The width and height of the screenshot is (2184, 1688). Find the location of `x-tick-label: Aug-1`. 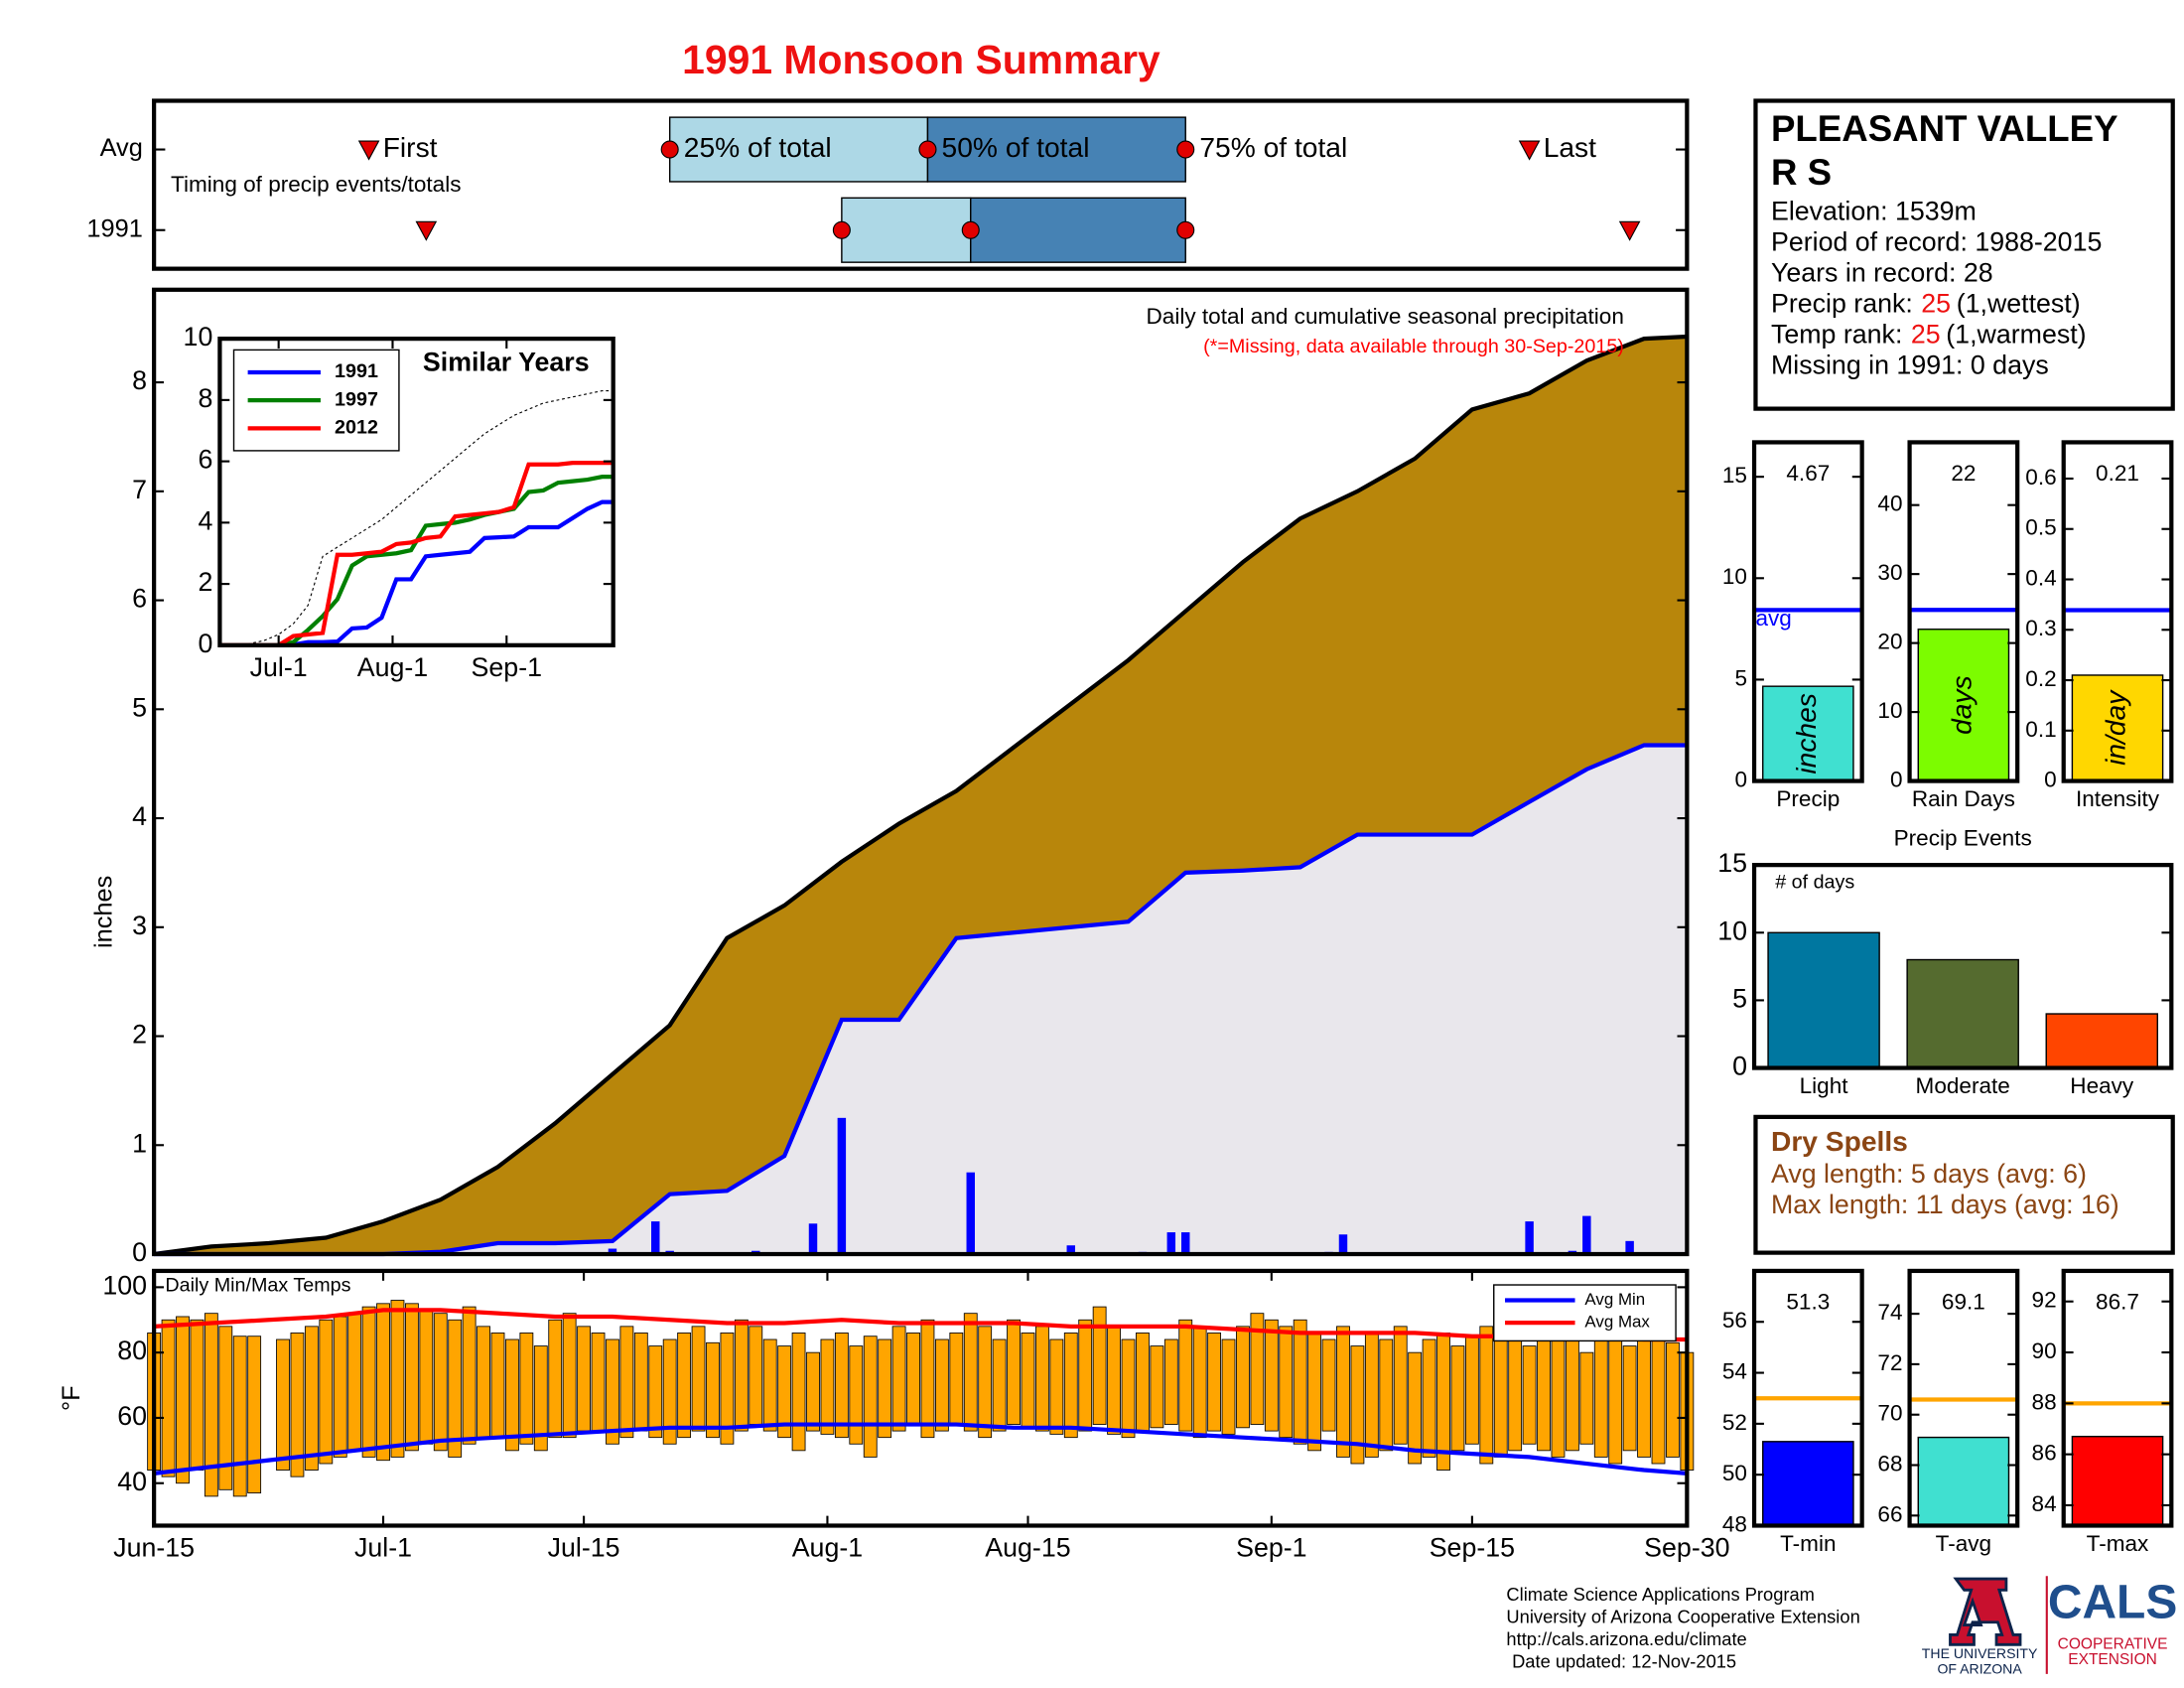

x-tick-label: Aug-1 is located at coordinates (392, 667).